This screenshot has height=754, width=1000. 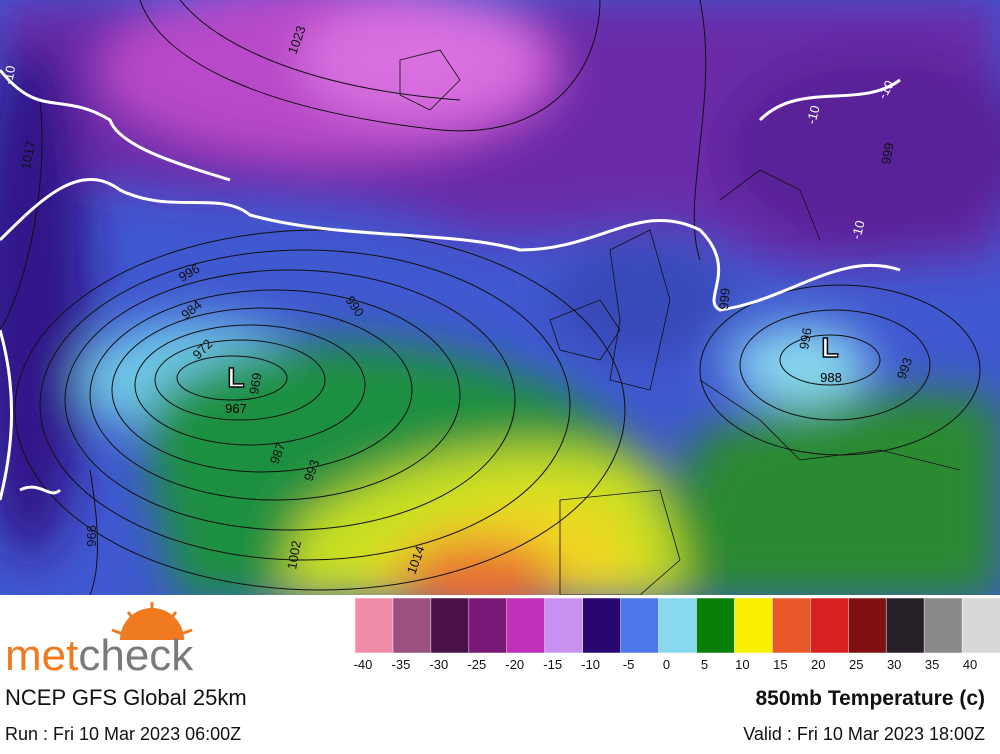 What do you see at coordinates (28, 154) in the screenshot?
I see `contour-label: 1017` at bounding box center [28, 154].